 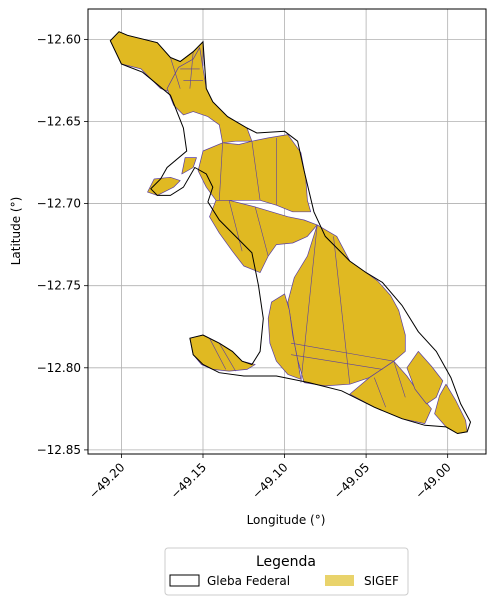 I want to click on legend-title: Legenda, so click(x=286, y=562).